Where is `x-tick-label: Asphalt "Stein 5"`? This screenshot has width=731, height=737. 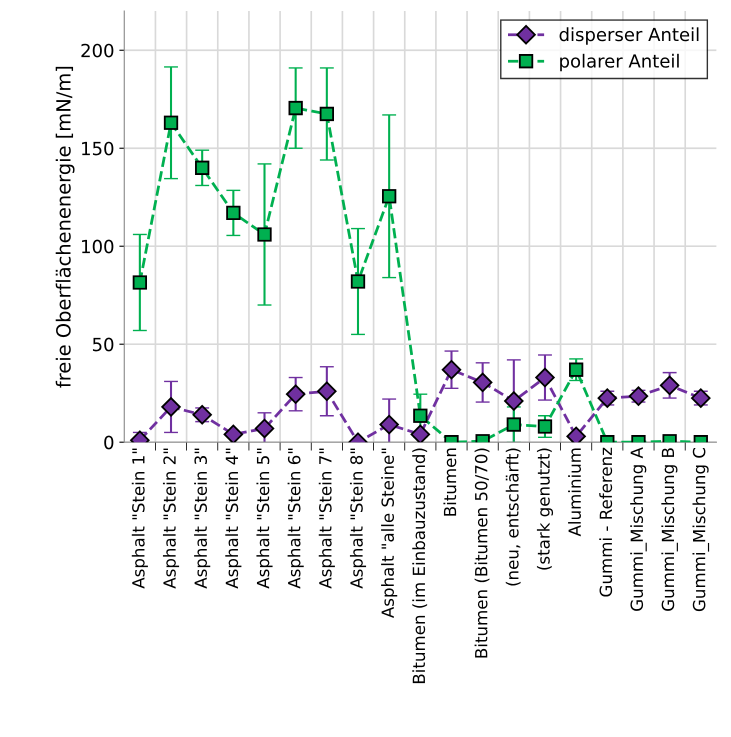
x-tick-label: Asphalt "Stein 5" is located at coordinates (264, 518).